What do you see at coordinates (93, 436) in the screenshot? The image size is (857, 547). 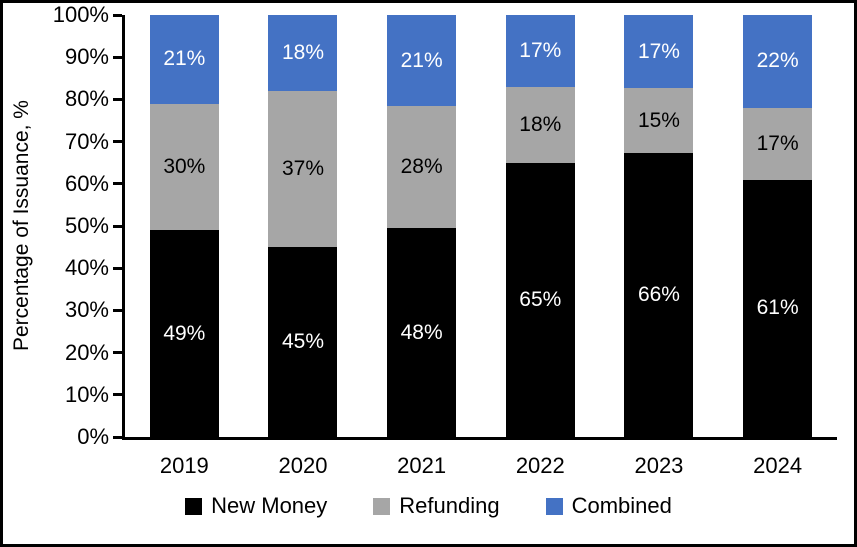 I see `y-axis-tick-label: 0%` at bounding box center [93, 436].